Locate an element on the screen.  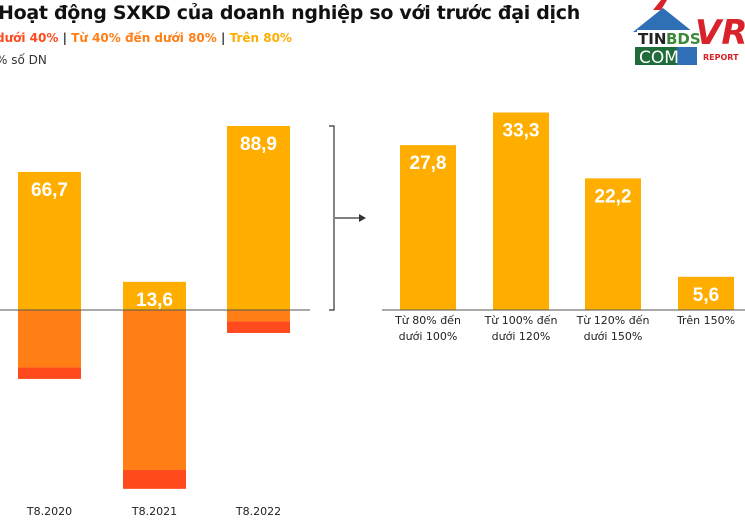
x-tick-label: T8.2020 is located at coordinates (49, 511).